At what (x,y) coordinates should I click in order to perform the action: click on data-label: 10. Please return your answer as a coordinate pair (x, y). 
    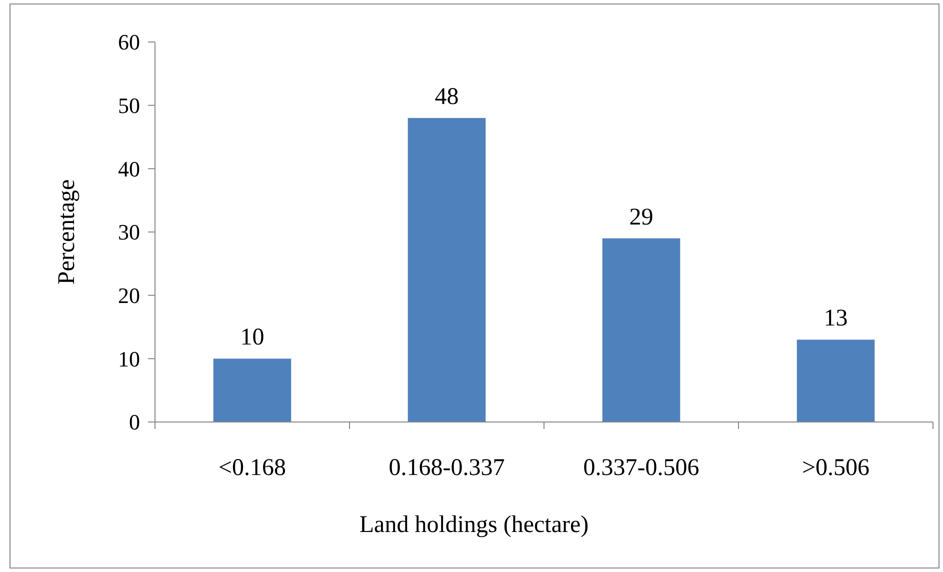
    Looking at the image, I should click on (252, 337).